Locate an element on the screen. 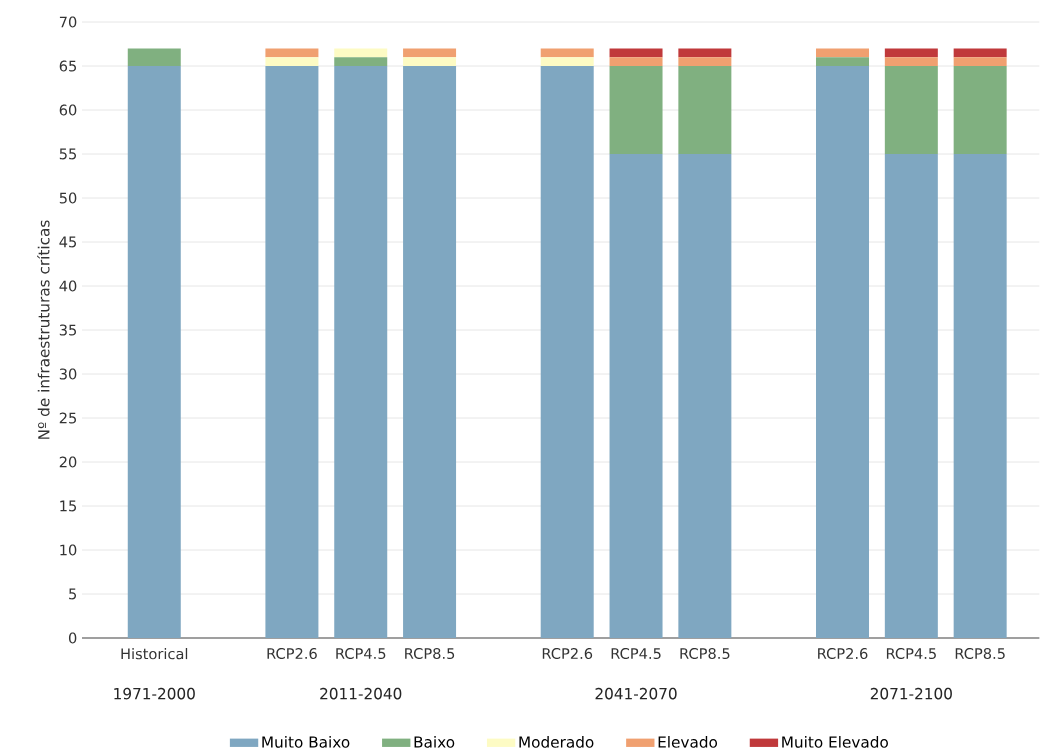  y-tick-label: 0 is located at coordinates (72, 638).